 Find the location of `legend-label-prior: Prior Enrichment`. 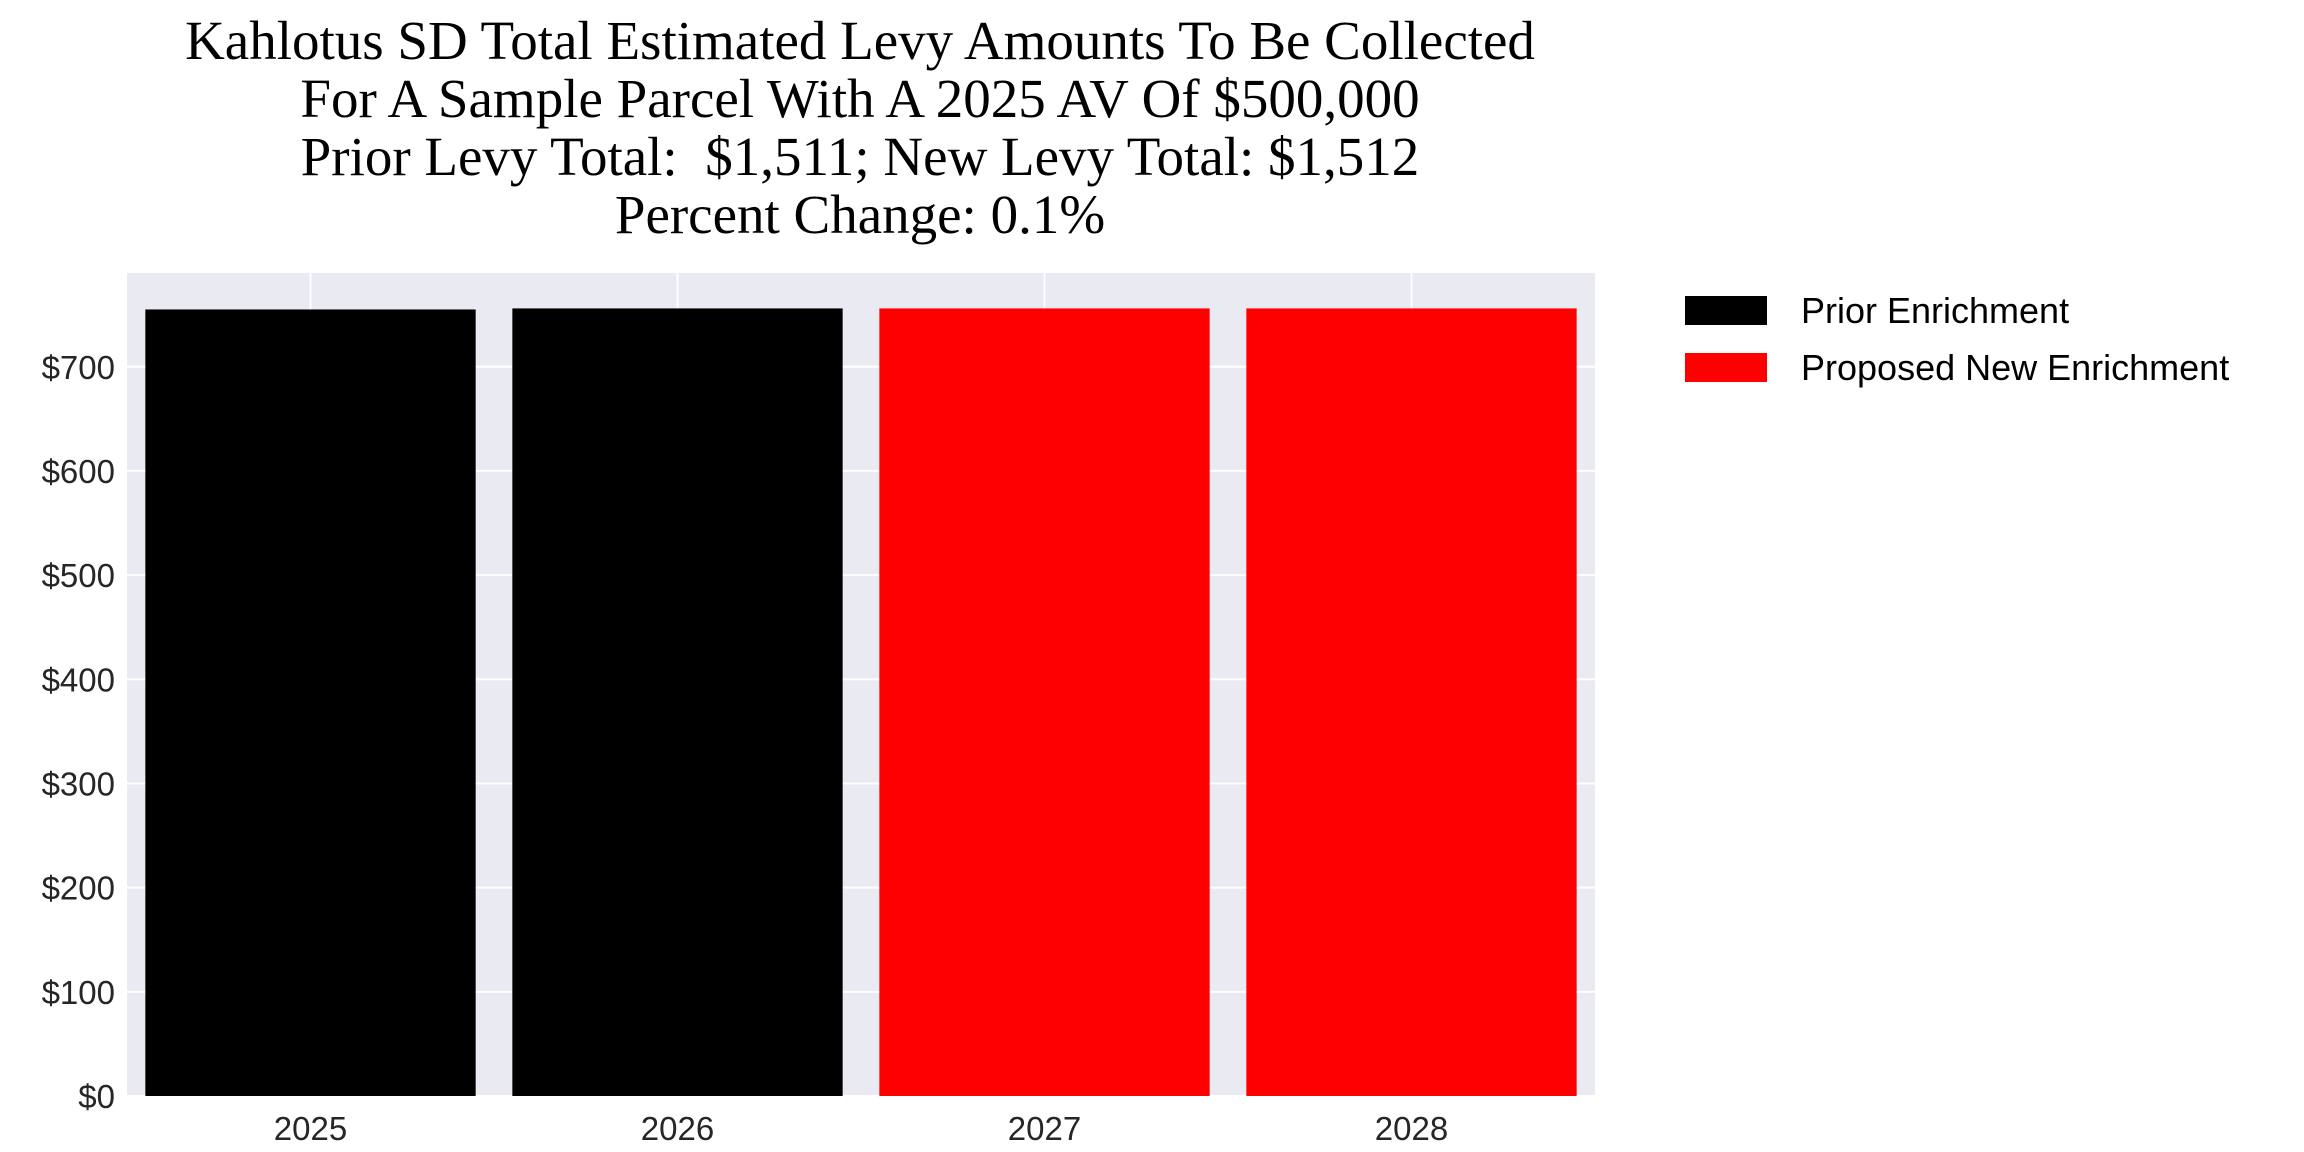

legend-label-prior: Prior Enrichment is located at coordinates (1935, 310).